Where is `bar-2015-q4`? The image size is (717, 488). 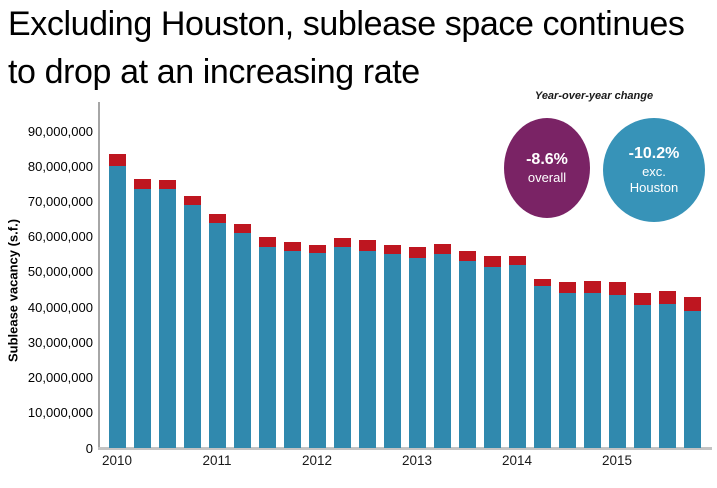 bar-2015-q4 is located at coordinates (692, 372).